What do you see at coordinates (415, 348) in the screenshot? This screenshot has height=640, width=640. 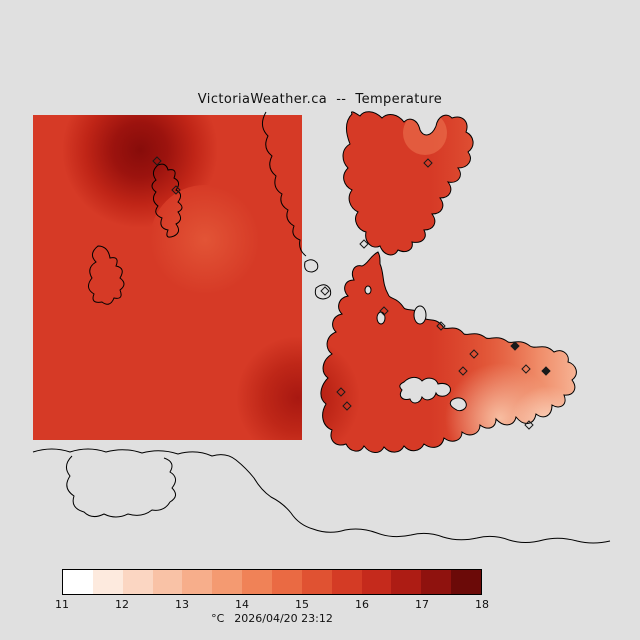 I see `water-features` at bounding box center [415, 348].